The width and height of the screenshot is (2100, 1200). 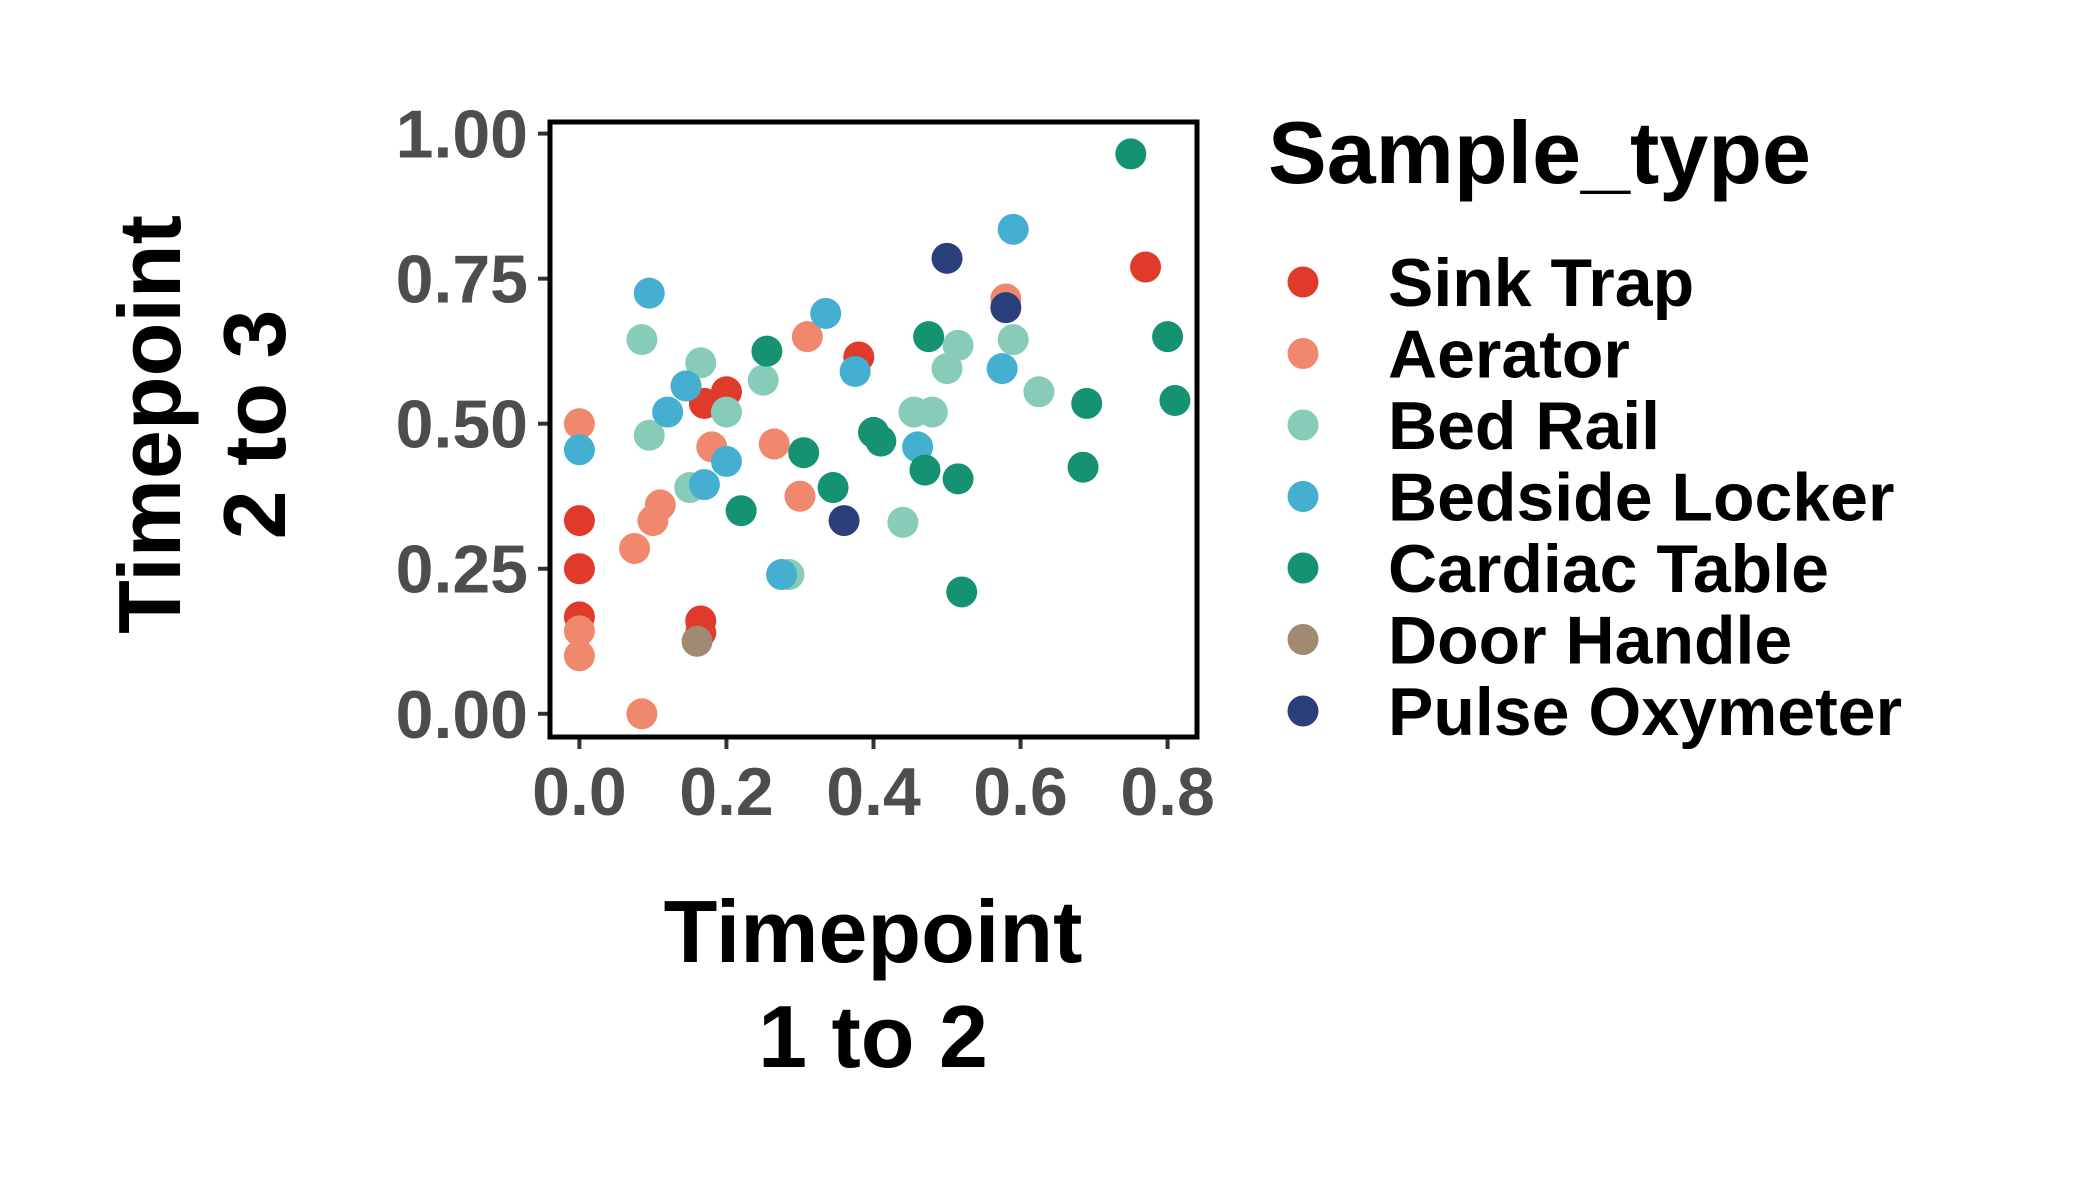 What do you see at coordinates (873, 792) in the screenshot?
I see `x-tick-label: 0.4` at bounding box center [873, 792].